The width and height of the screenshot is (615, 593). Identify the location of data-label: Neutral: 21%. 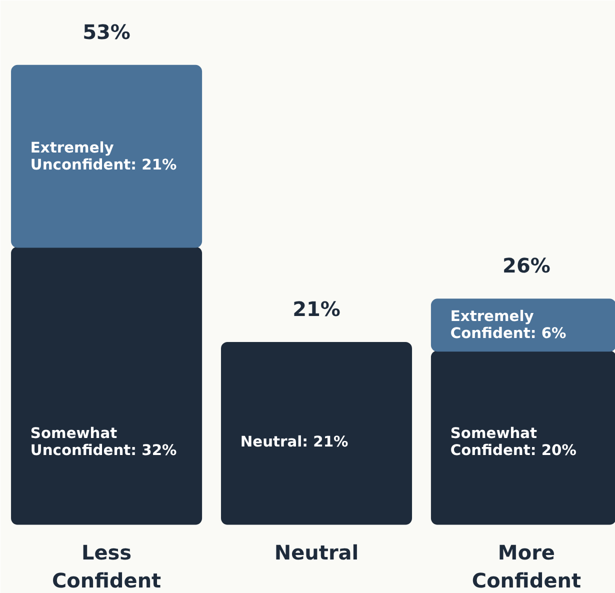
(294, 442).